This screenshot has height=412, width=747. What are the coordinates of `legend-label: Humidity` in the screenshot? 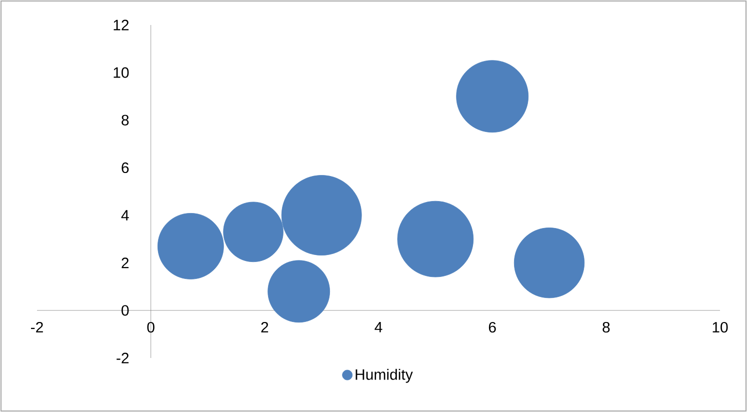 It's located at (384, 375).